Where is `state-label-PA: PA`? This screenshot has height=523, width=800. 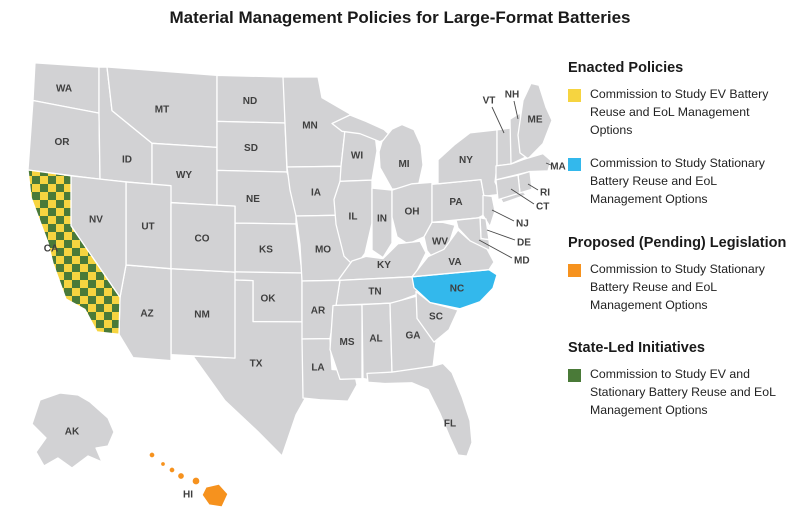
state-label-PA: PA is located at coordinates (455, 202).